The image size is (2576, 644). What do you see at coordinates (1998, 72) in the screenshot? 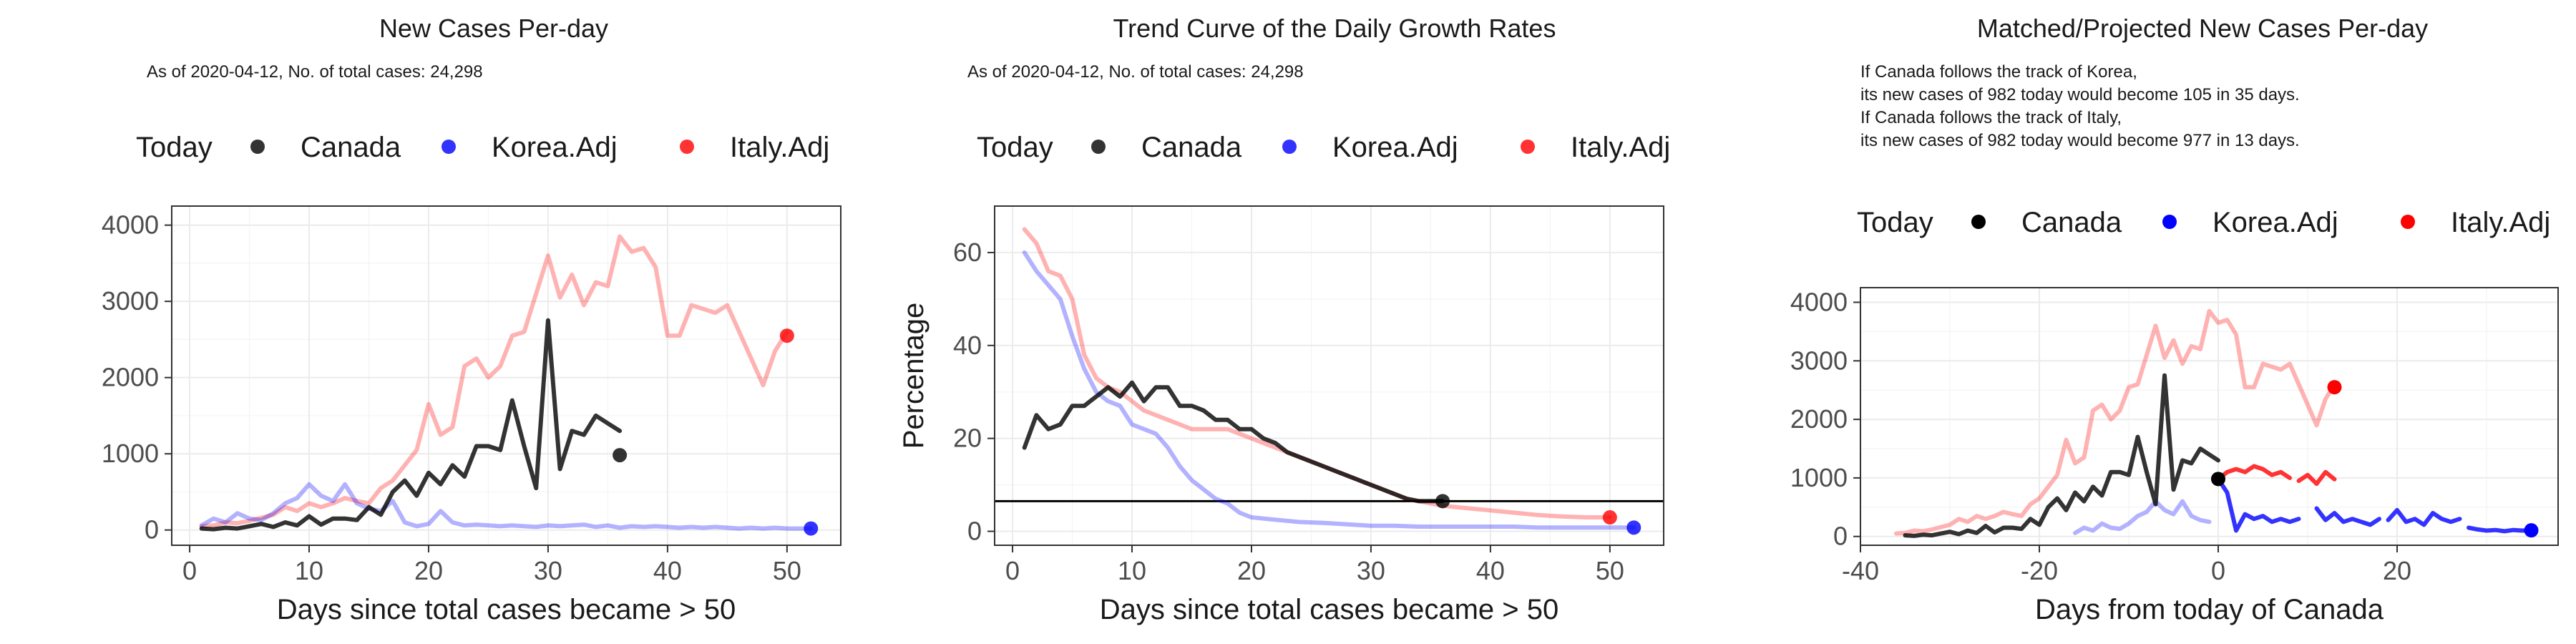
I see `annotation-line: If Canada follows the track of Korea,` at bounding box center [1998, 72].